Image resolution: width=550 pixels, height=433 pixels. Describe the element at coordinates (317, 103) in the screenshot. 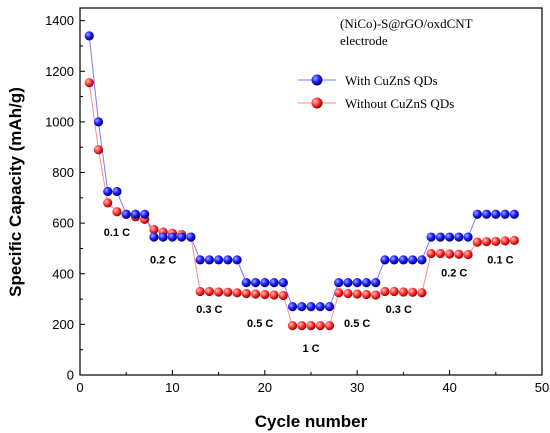

I see `legend-marker-without` at that location.